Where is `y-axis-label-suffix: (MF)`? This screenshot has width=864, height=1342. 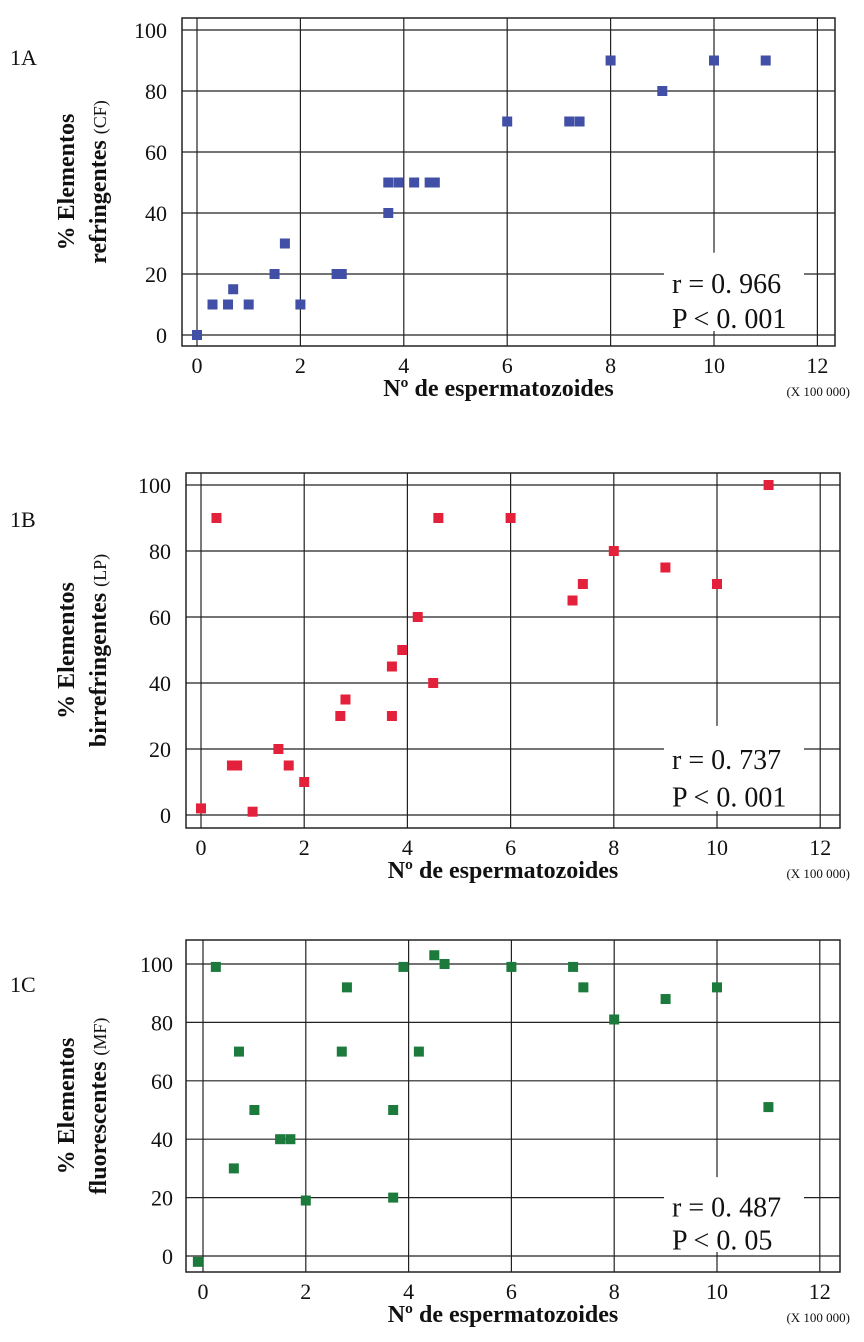
y-axis-label-suffix: (MF) is located at coordinates (100, 1037).